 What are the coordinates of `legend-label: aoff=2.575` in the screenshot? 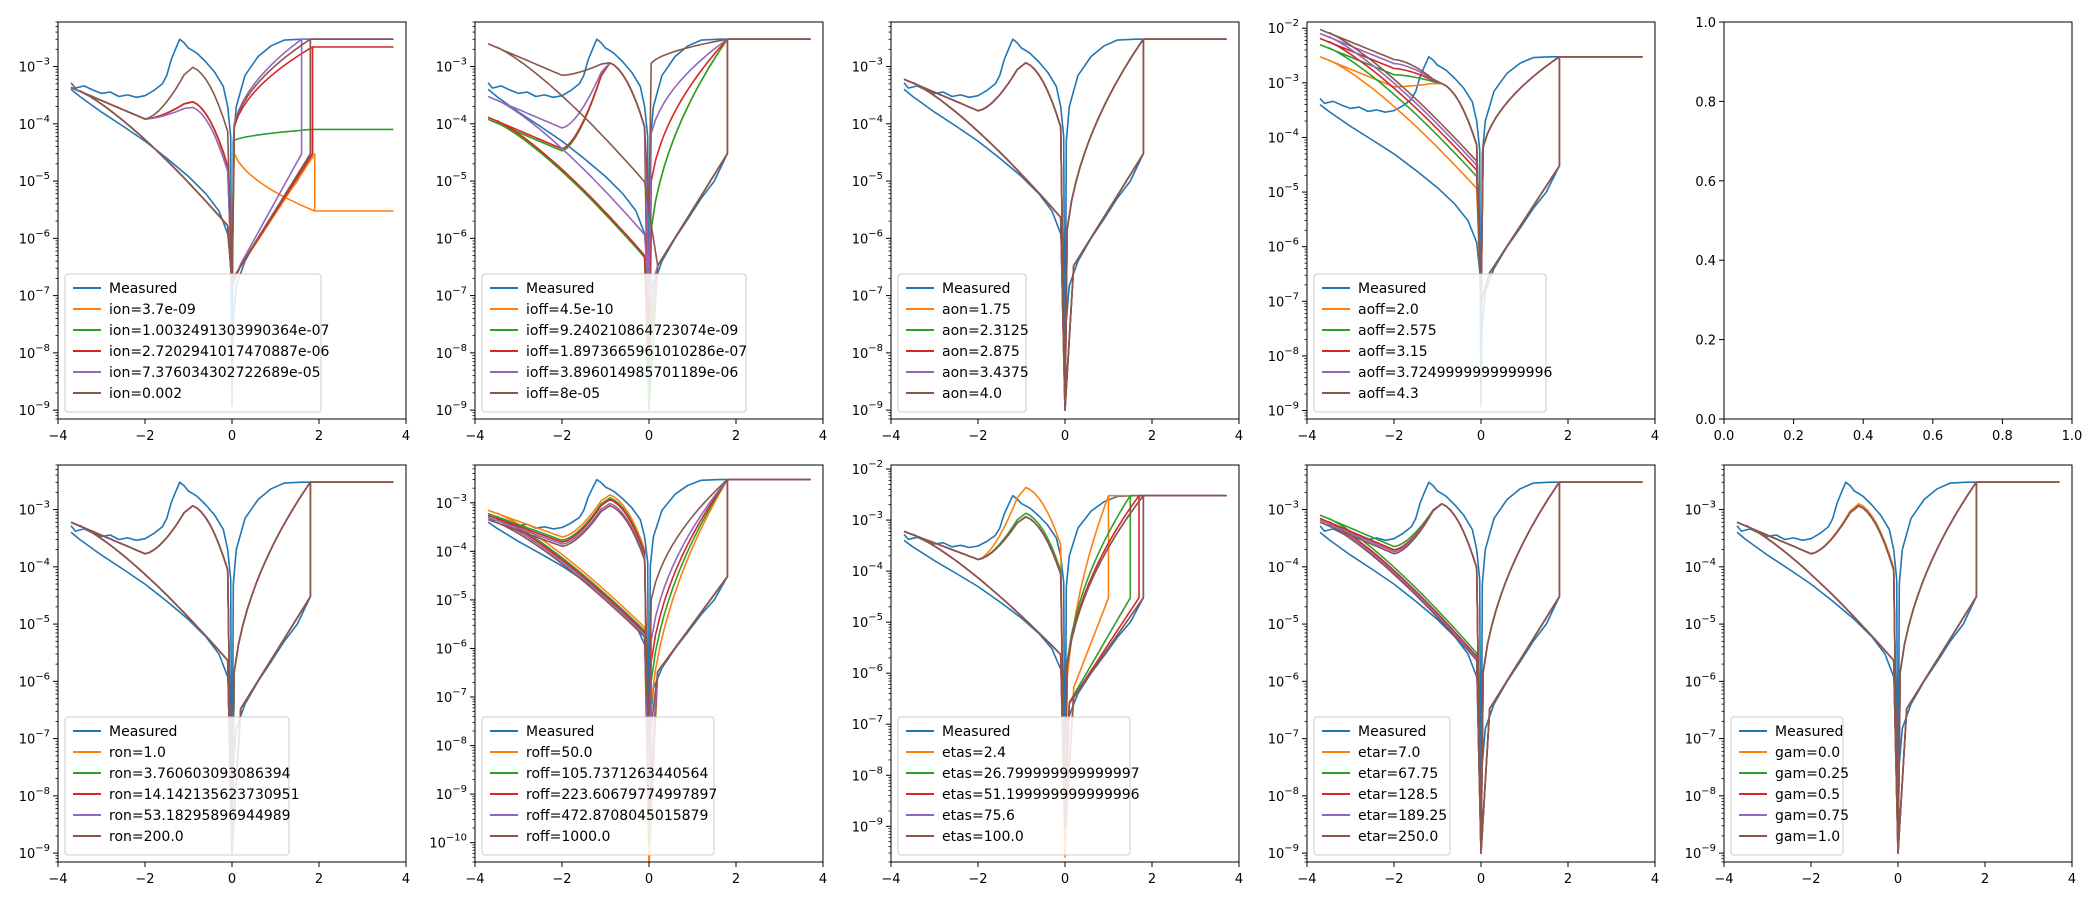 It's located at (1397, 331).